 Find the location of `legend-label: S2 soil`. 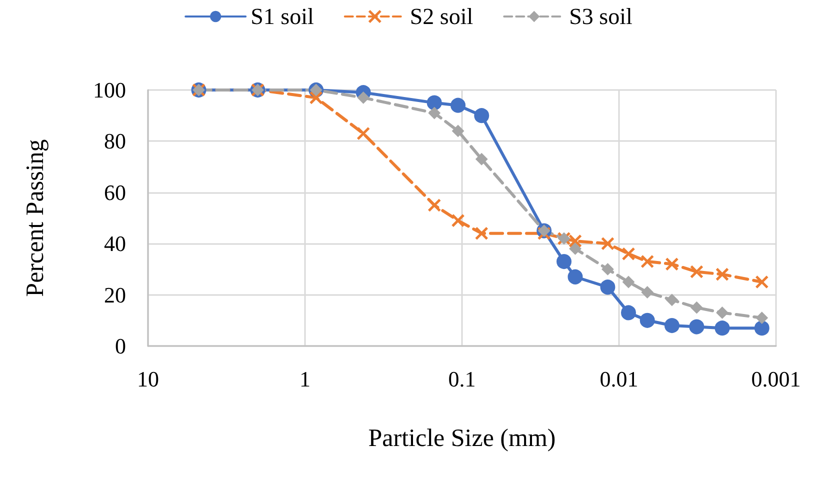

legend-label: S2 soil is located at coordinates (442, 16).